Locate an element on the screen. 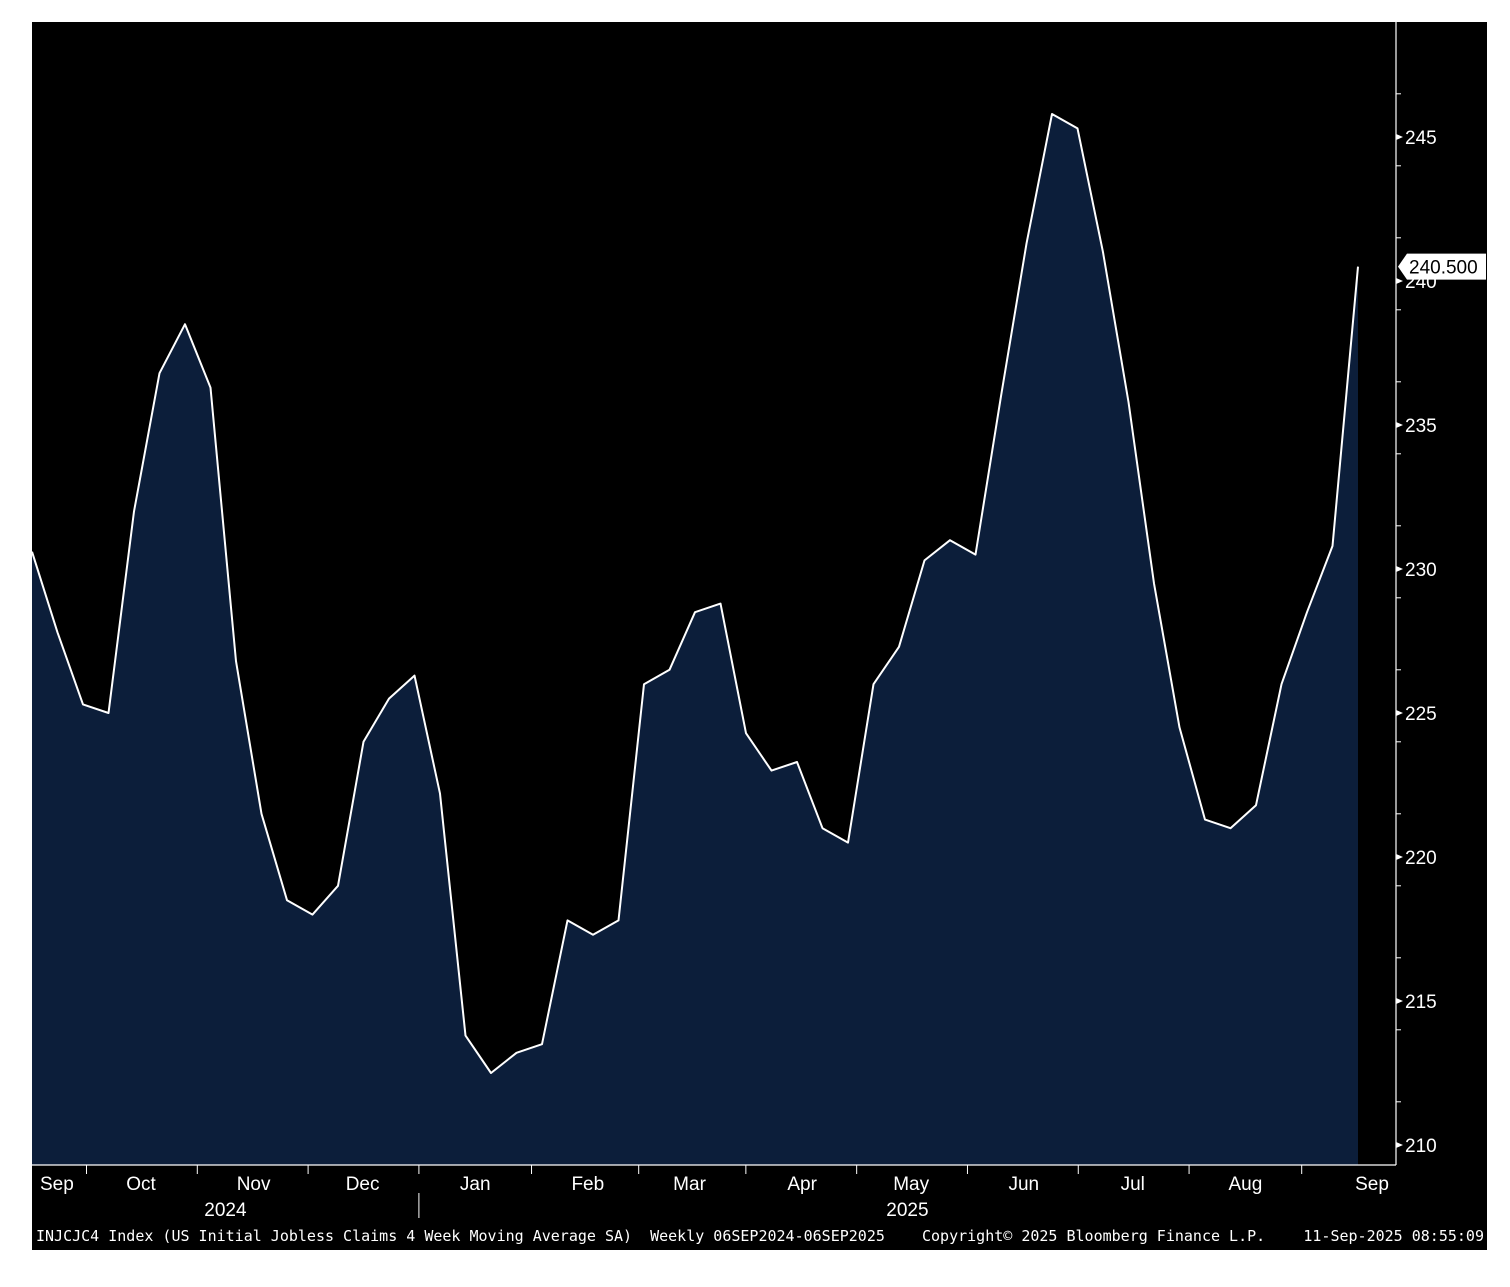 The width and height of the screenshot is (1510, 1287). y-tick-label: 220 is located at coordinates (1421, 858).